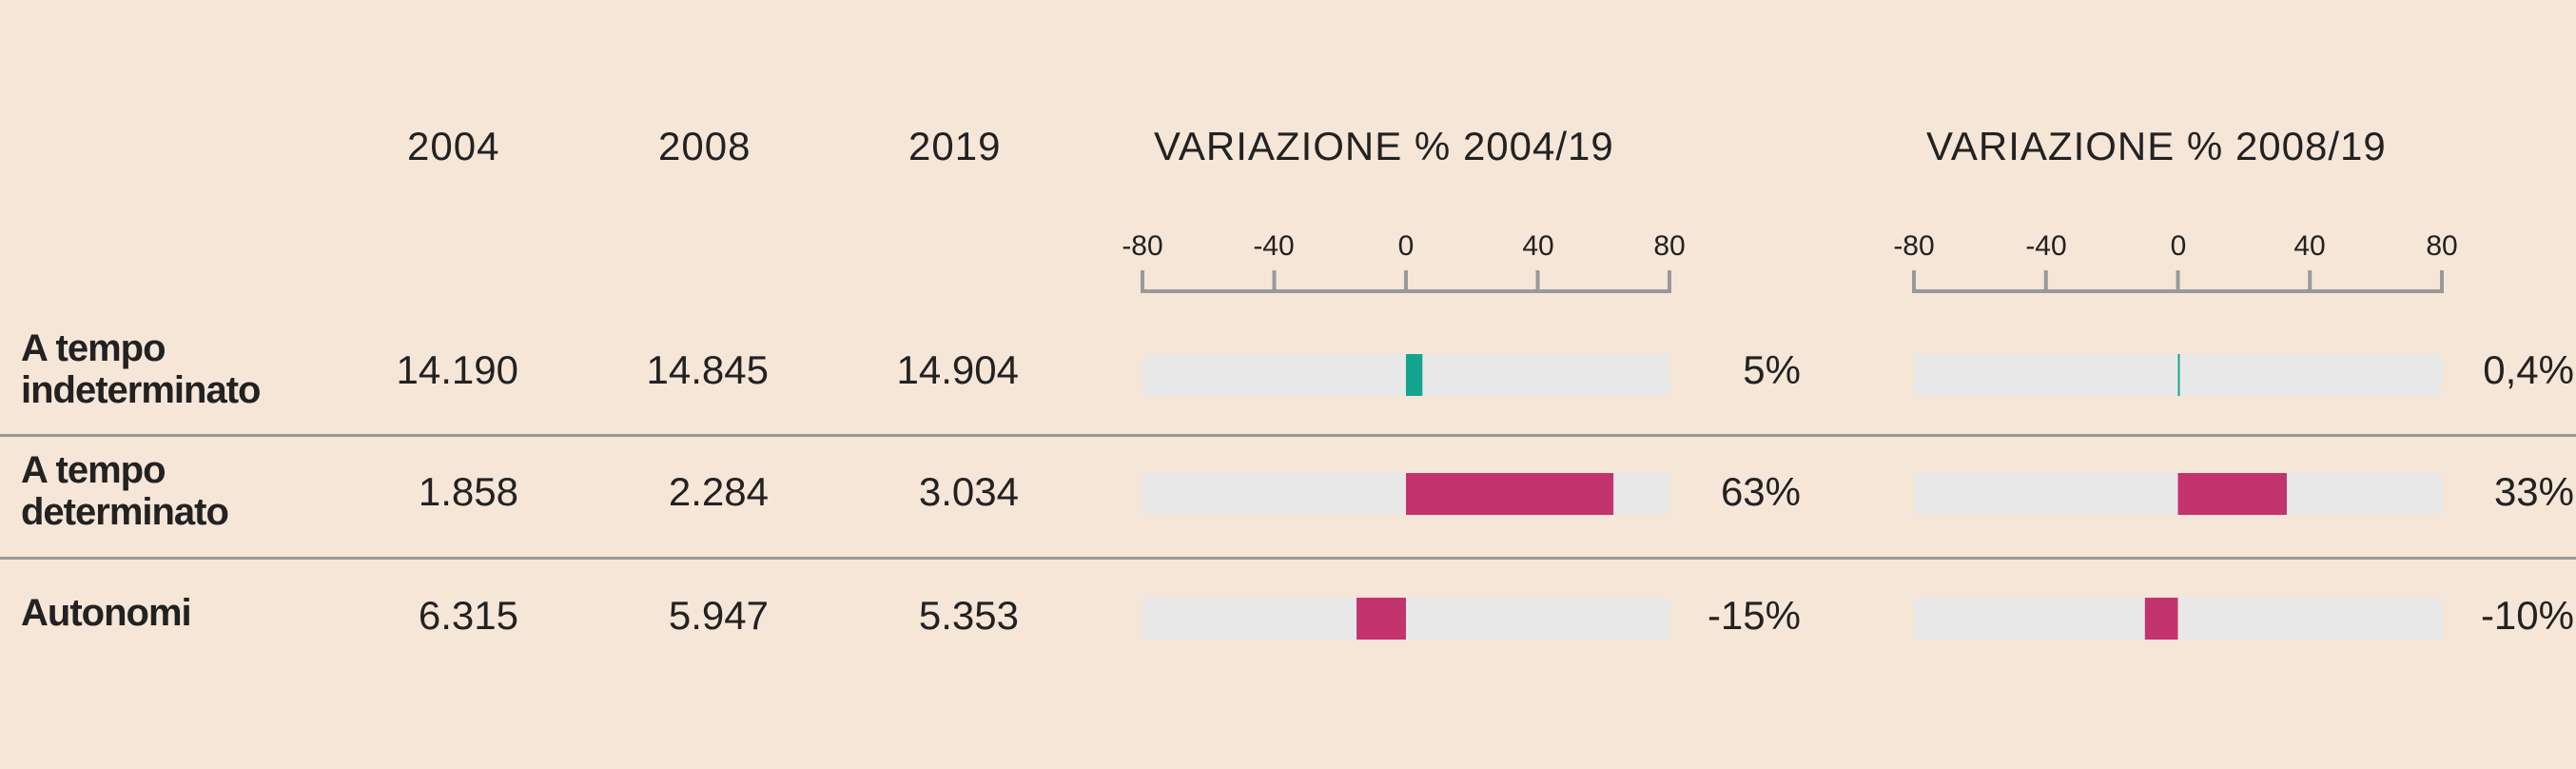 The height and width of the screenshot is (769, 2576). Describe the element at coordinates (2309, 246) in the screenshot. I see `axis2-tick-label: 40` at that location.